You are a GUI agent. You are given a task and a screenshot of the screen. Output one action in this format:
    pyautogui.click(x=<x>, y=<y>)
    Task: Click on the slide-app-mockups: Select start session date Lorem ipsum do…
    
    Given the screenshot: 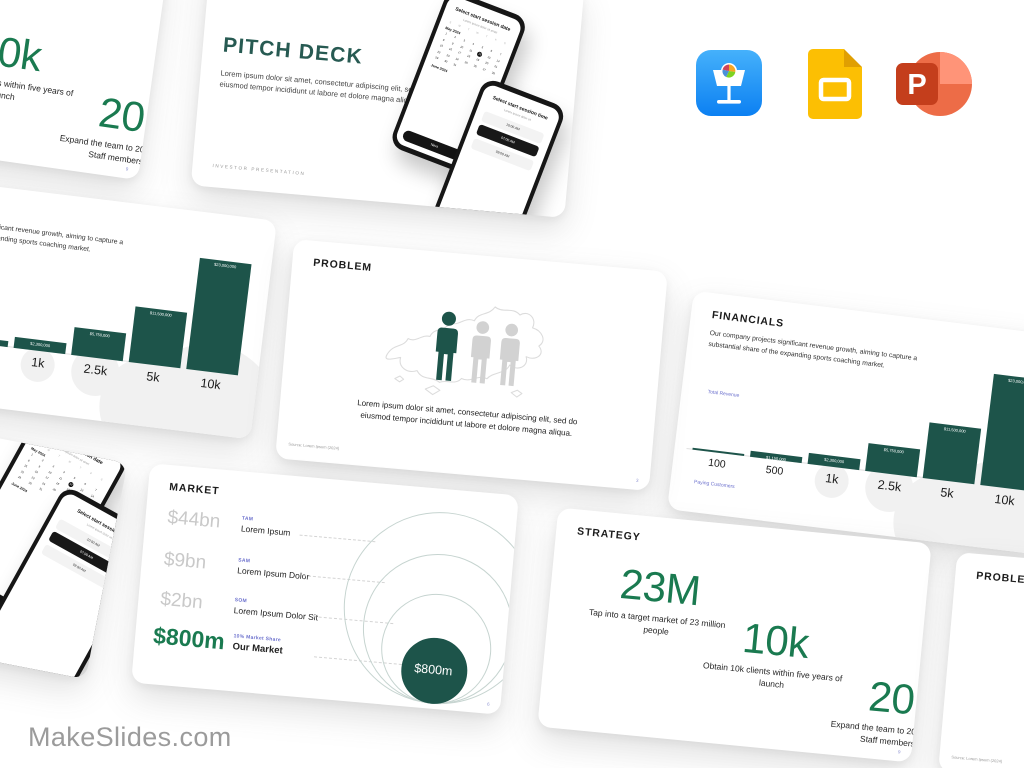 What is the action you would take?
    pyautogui.click(x=64, y=535)
    